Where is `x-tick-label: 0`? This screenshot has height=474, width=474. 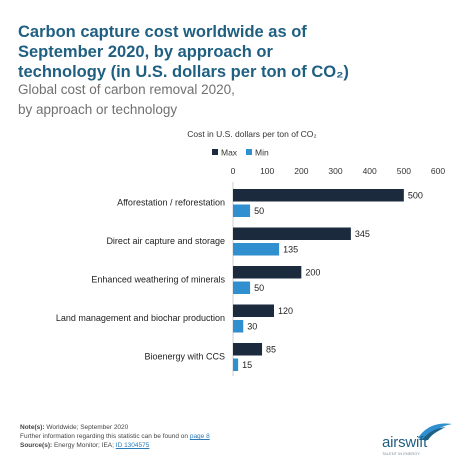
x-tick-label: 0 is located at coordinates (233, 171).